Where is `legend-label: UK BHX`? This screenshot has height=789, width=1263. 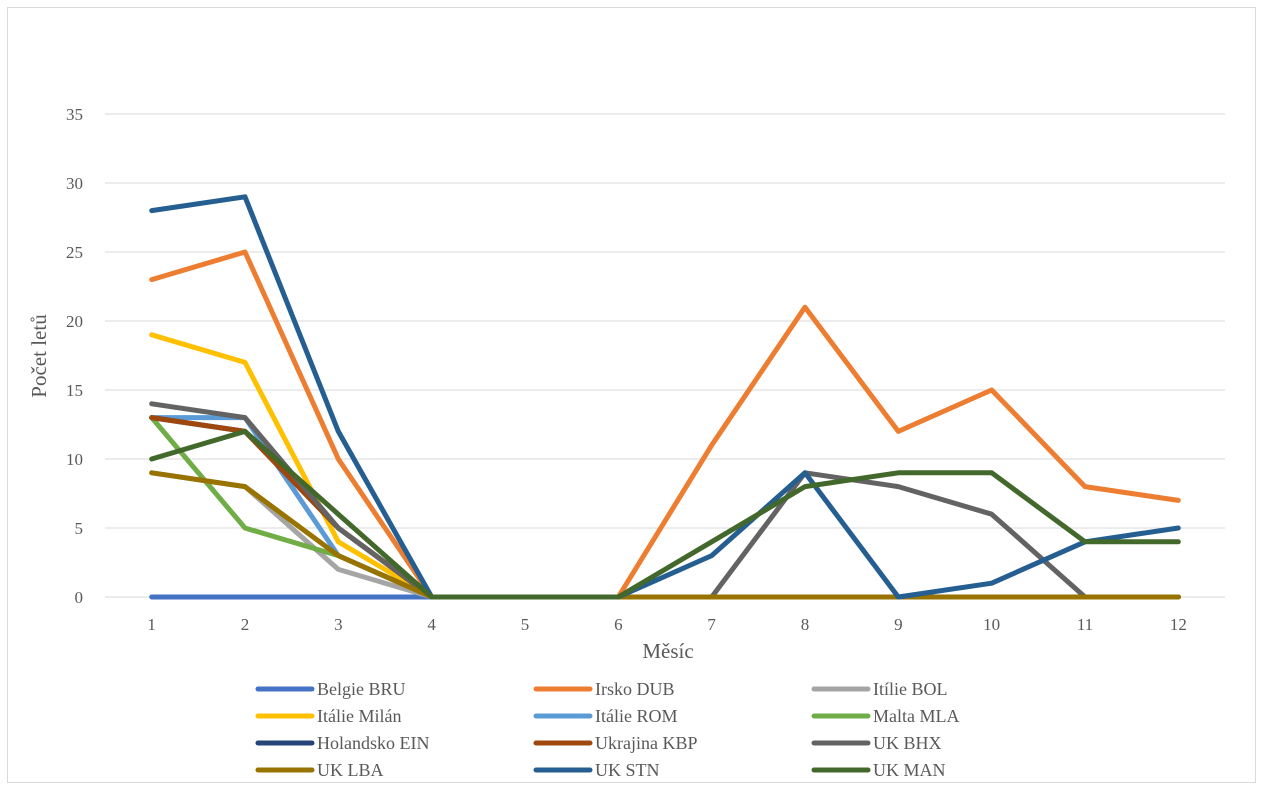
legend-label: UK BHX is located at coordinates (907, 743).